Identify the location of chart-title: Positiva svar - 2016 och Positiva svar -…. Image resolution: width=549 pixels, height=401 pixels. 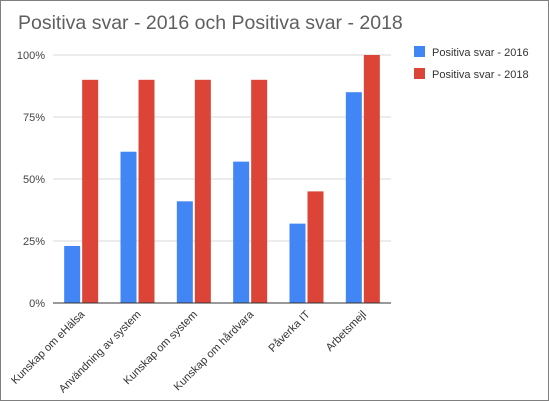
(210, 23).